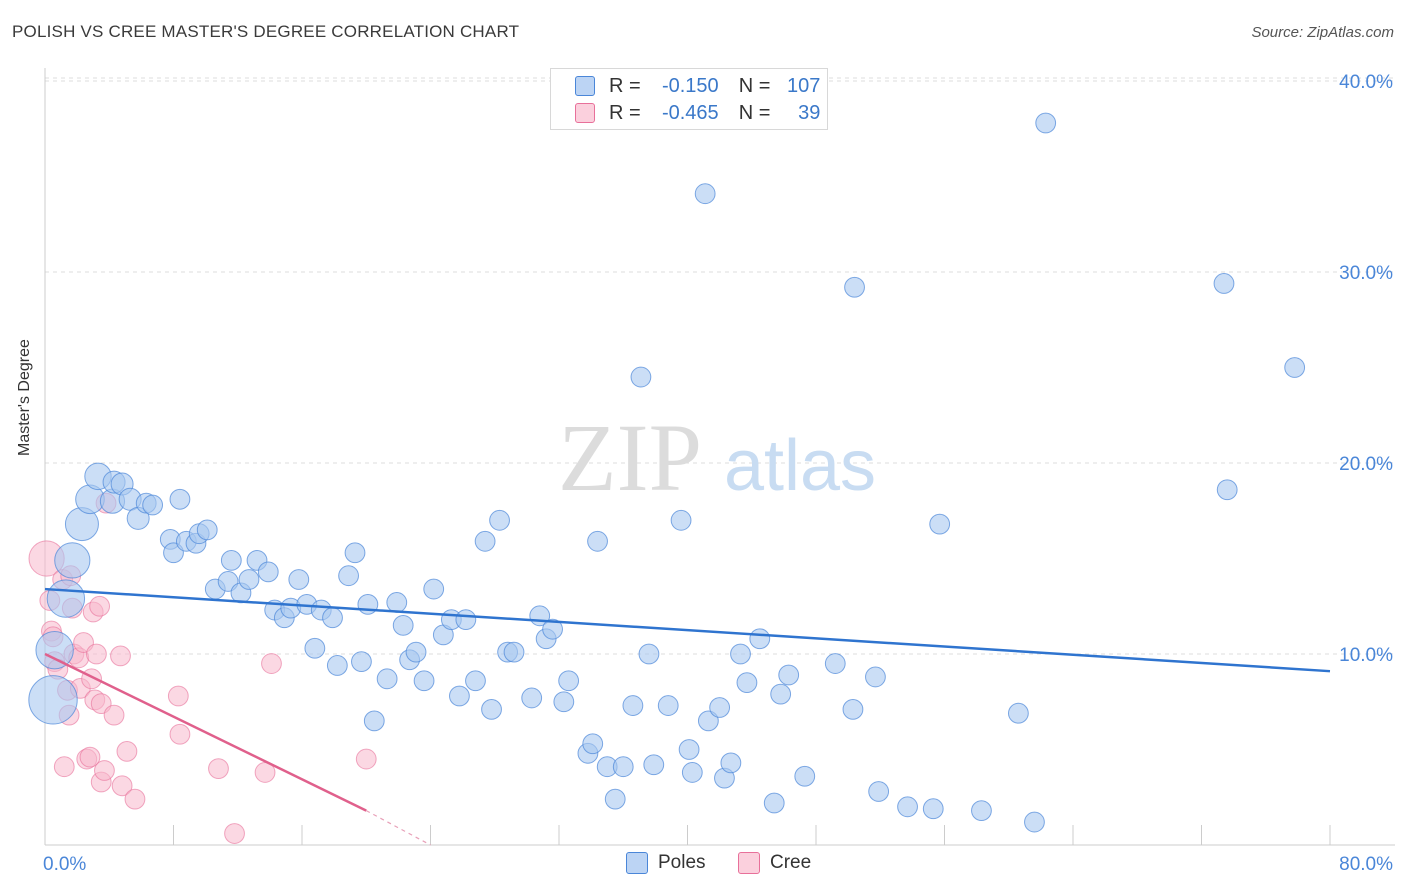 This screenshot has height=892, width=1406. I want to click on legend-row-cree: R = -0.465 N = 39, so click(697, 113).